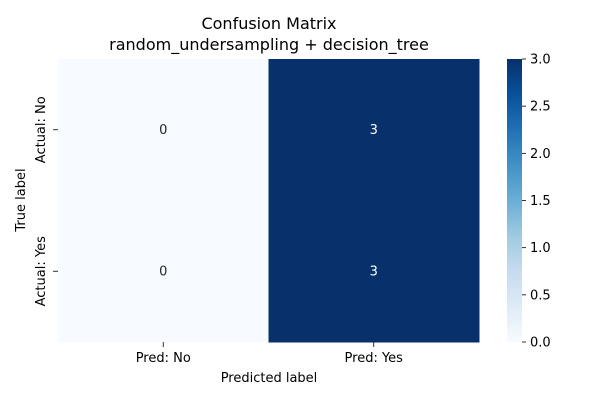 Image resolution: width=600 pixels, height=400 pixels. What do you see at coordinates (268, 23) in the screenshot?
I see `chart-title: Confusion Matrix` at bounding box center [268, 23].